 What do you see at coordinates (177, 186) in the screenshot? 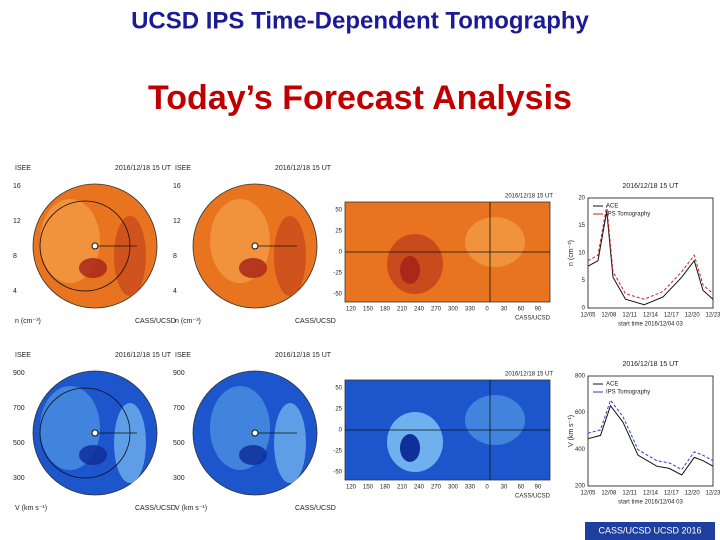
I see `label: 16` at bounding box center [177, 186].